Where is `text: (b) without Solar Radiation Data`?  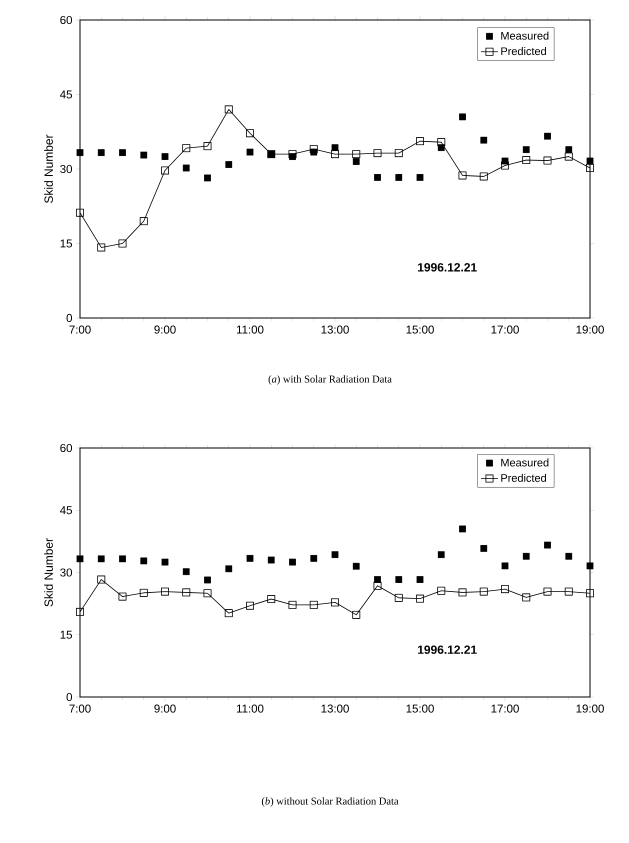 text: (b) without Solar Radiation Data is located at coordinates (330, 802).